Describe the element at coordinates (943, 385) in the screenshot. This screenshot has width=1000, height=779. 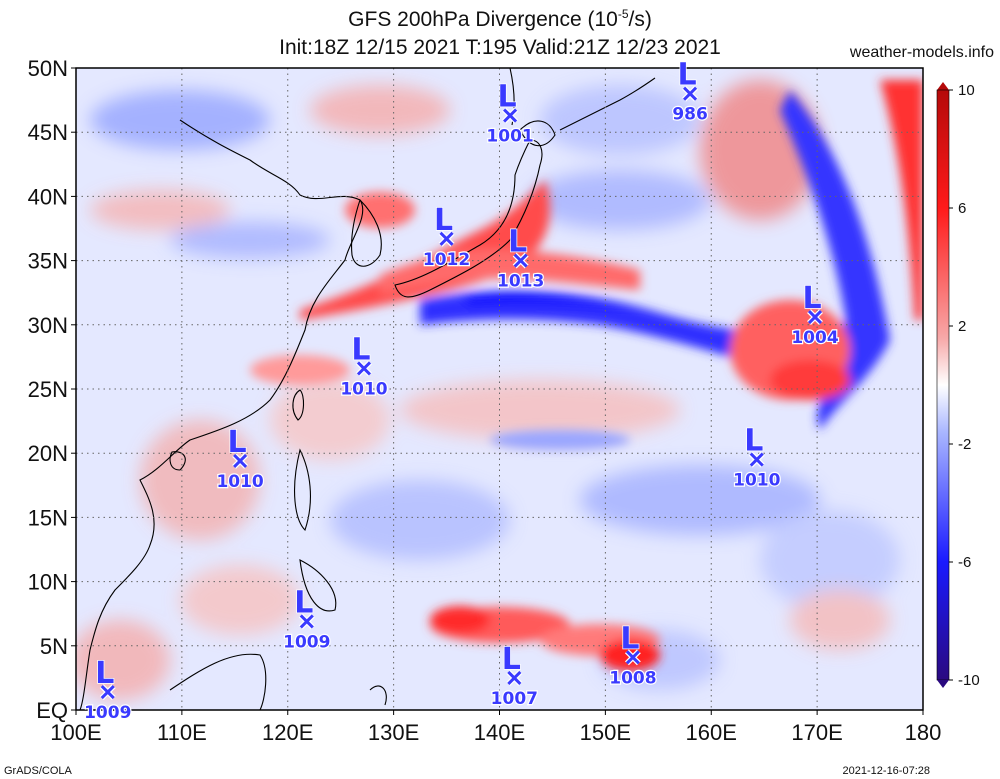
I see `colorbar-scale` at that location.